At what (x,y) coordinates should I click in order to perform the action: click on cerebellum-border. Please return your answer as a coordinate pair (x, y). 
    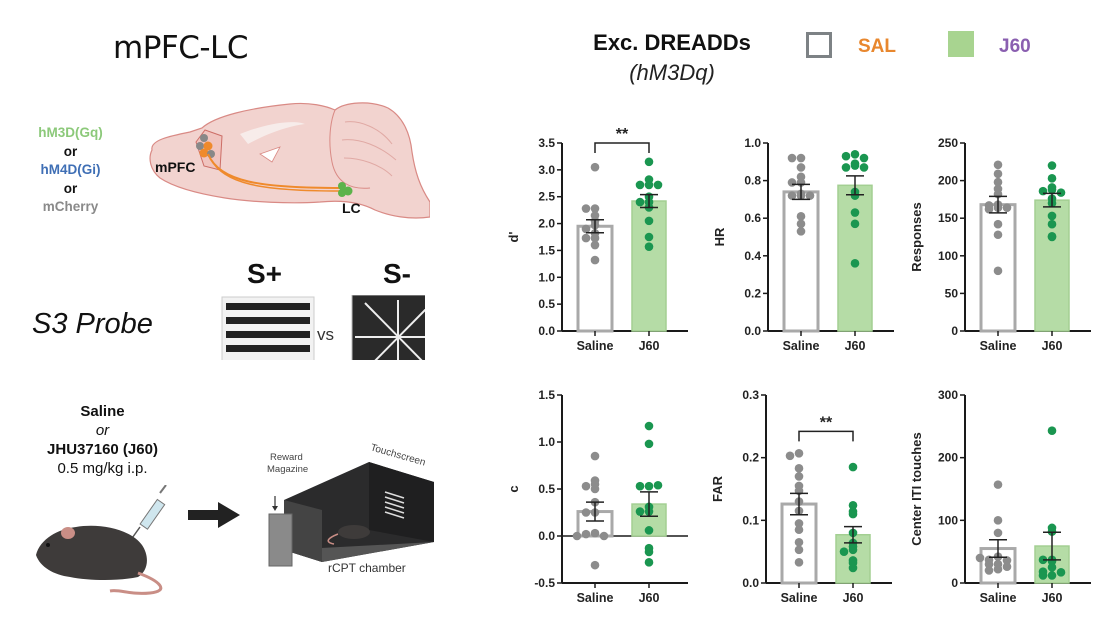
    Looking at the image, I should click on (350, 149).